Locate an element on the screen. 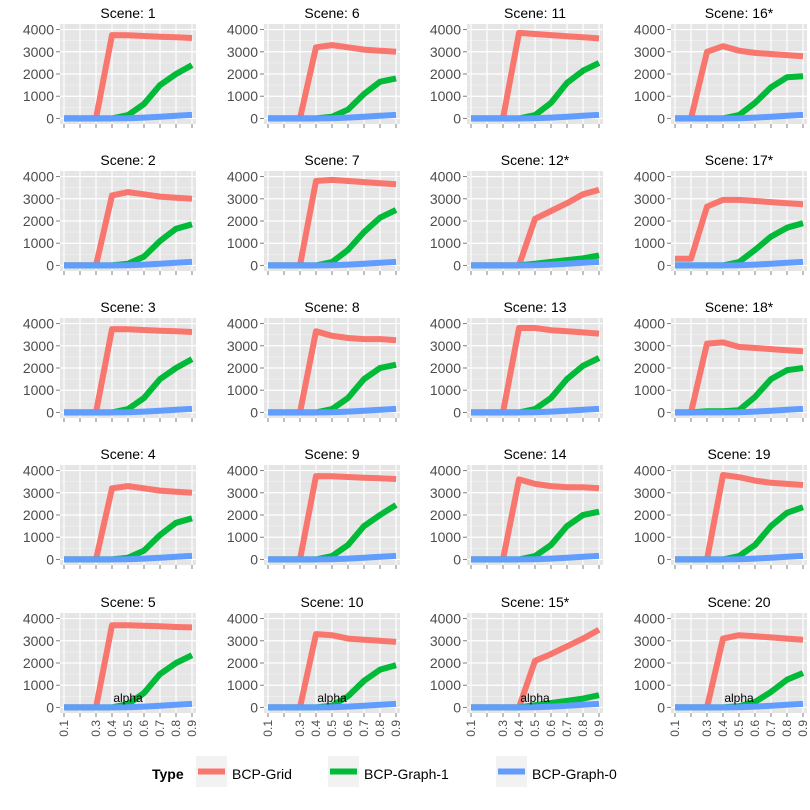 The width and height of the screenshot is (810, 810). facet-panel: Scene: 1 0 1000 2000 3000 4000 is located at coordinates (109, 66).